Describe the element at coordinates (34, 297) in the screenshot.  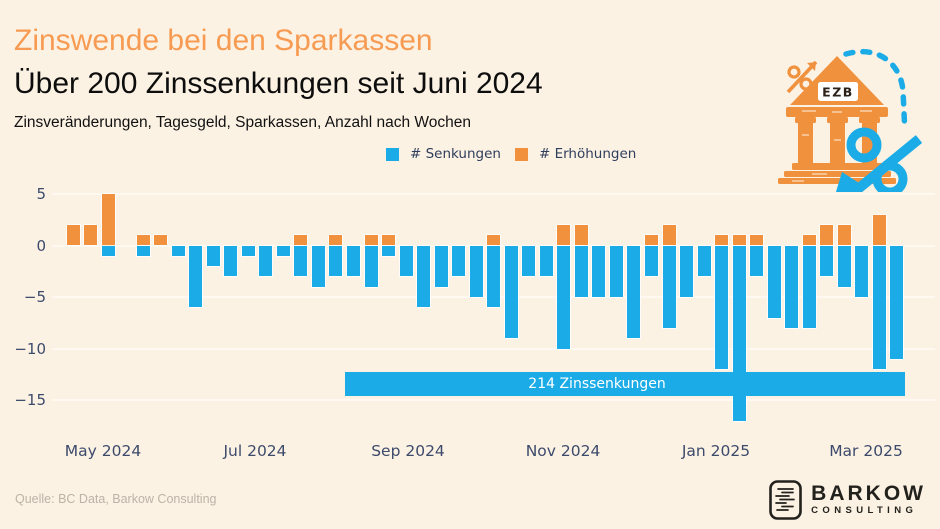
I see `y-tick-label: −5` at that location.